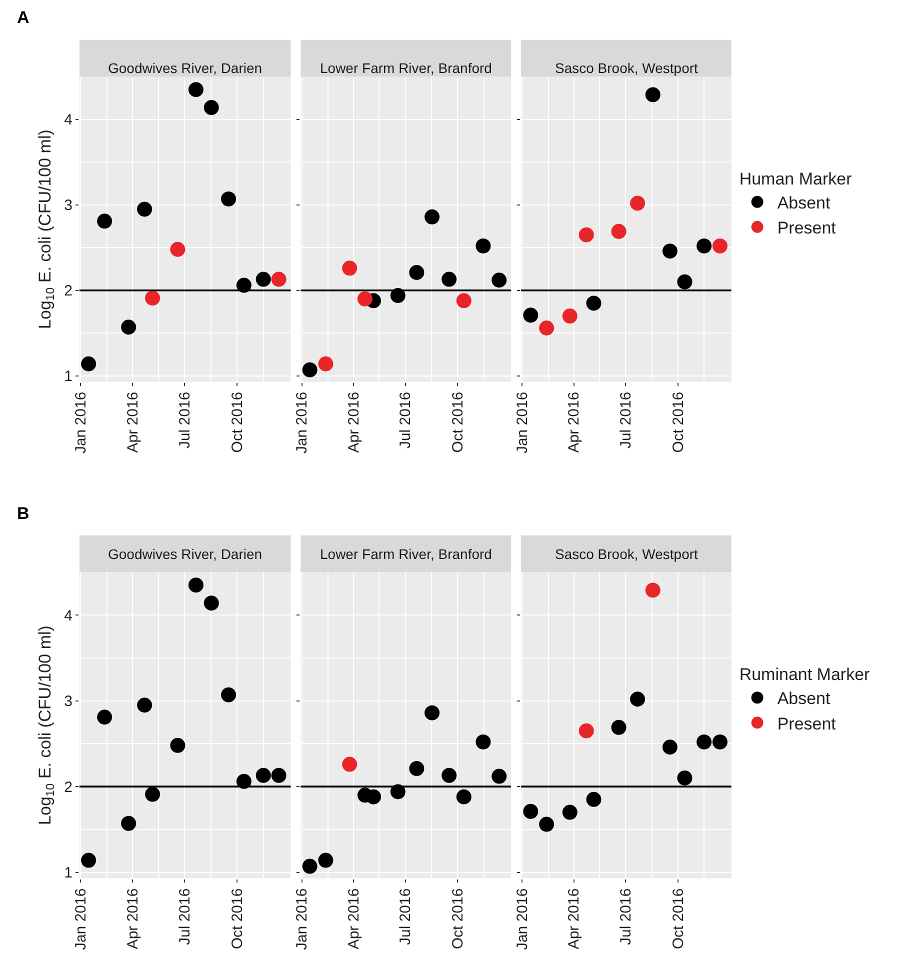 Image resolution: width=906 pixels, height=978 pixels. I want to click on legend-title: Ruminant Marker, so click(804, 674).